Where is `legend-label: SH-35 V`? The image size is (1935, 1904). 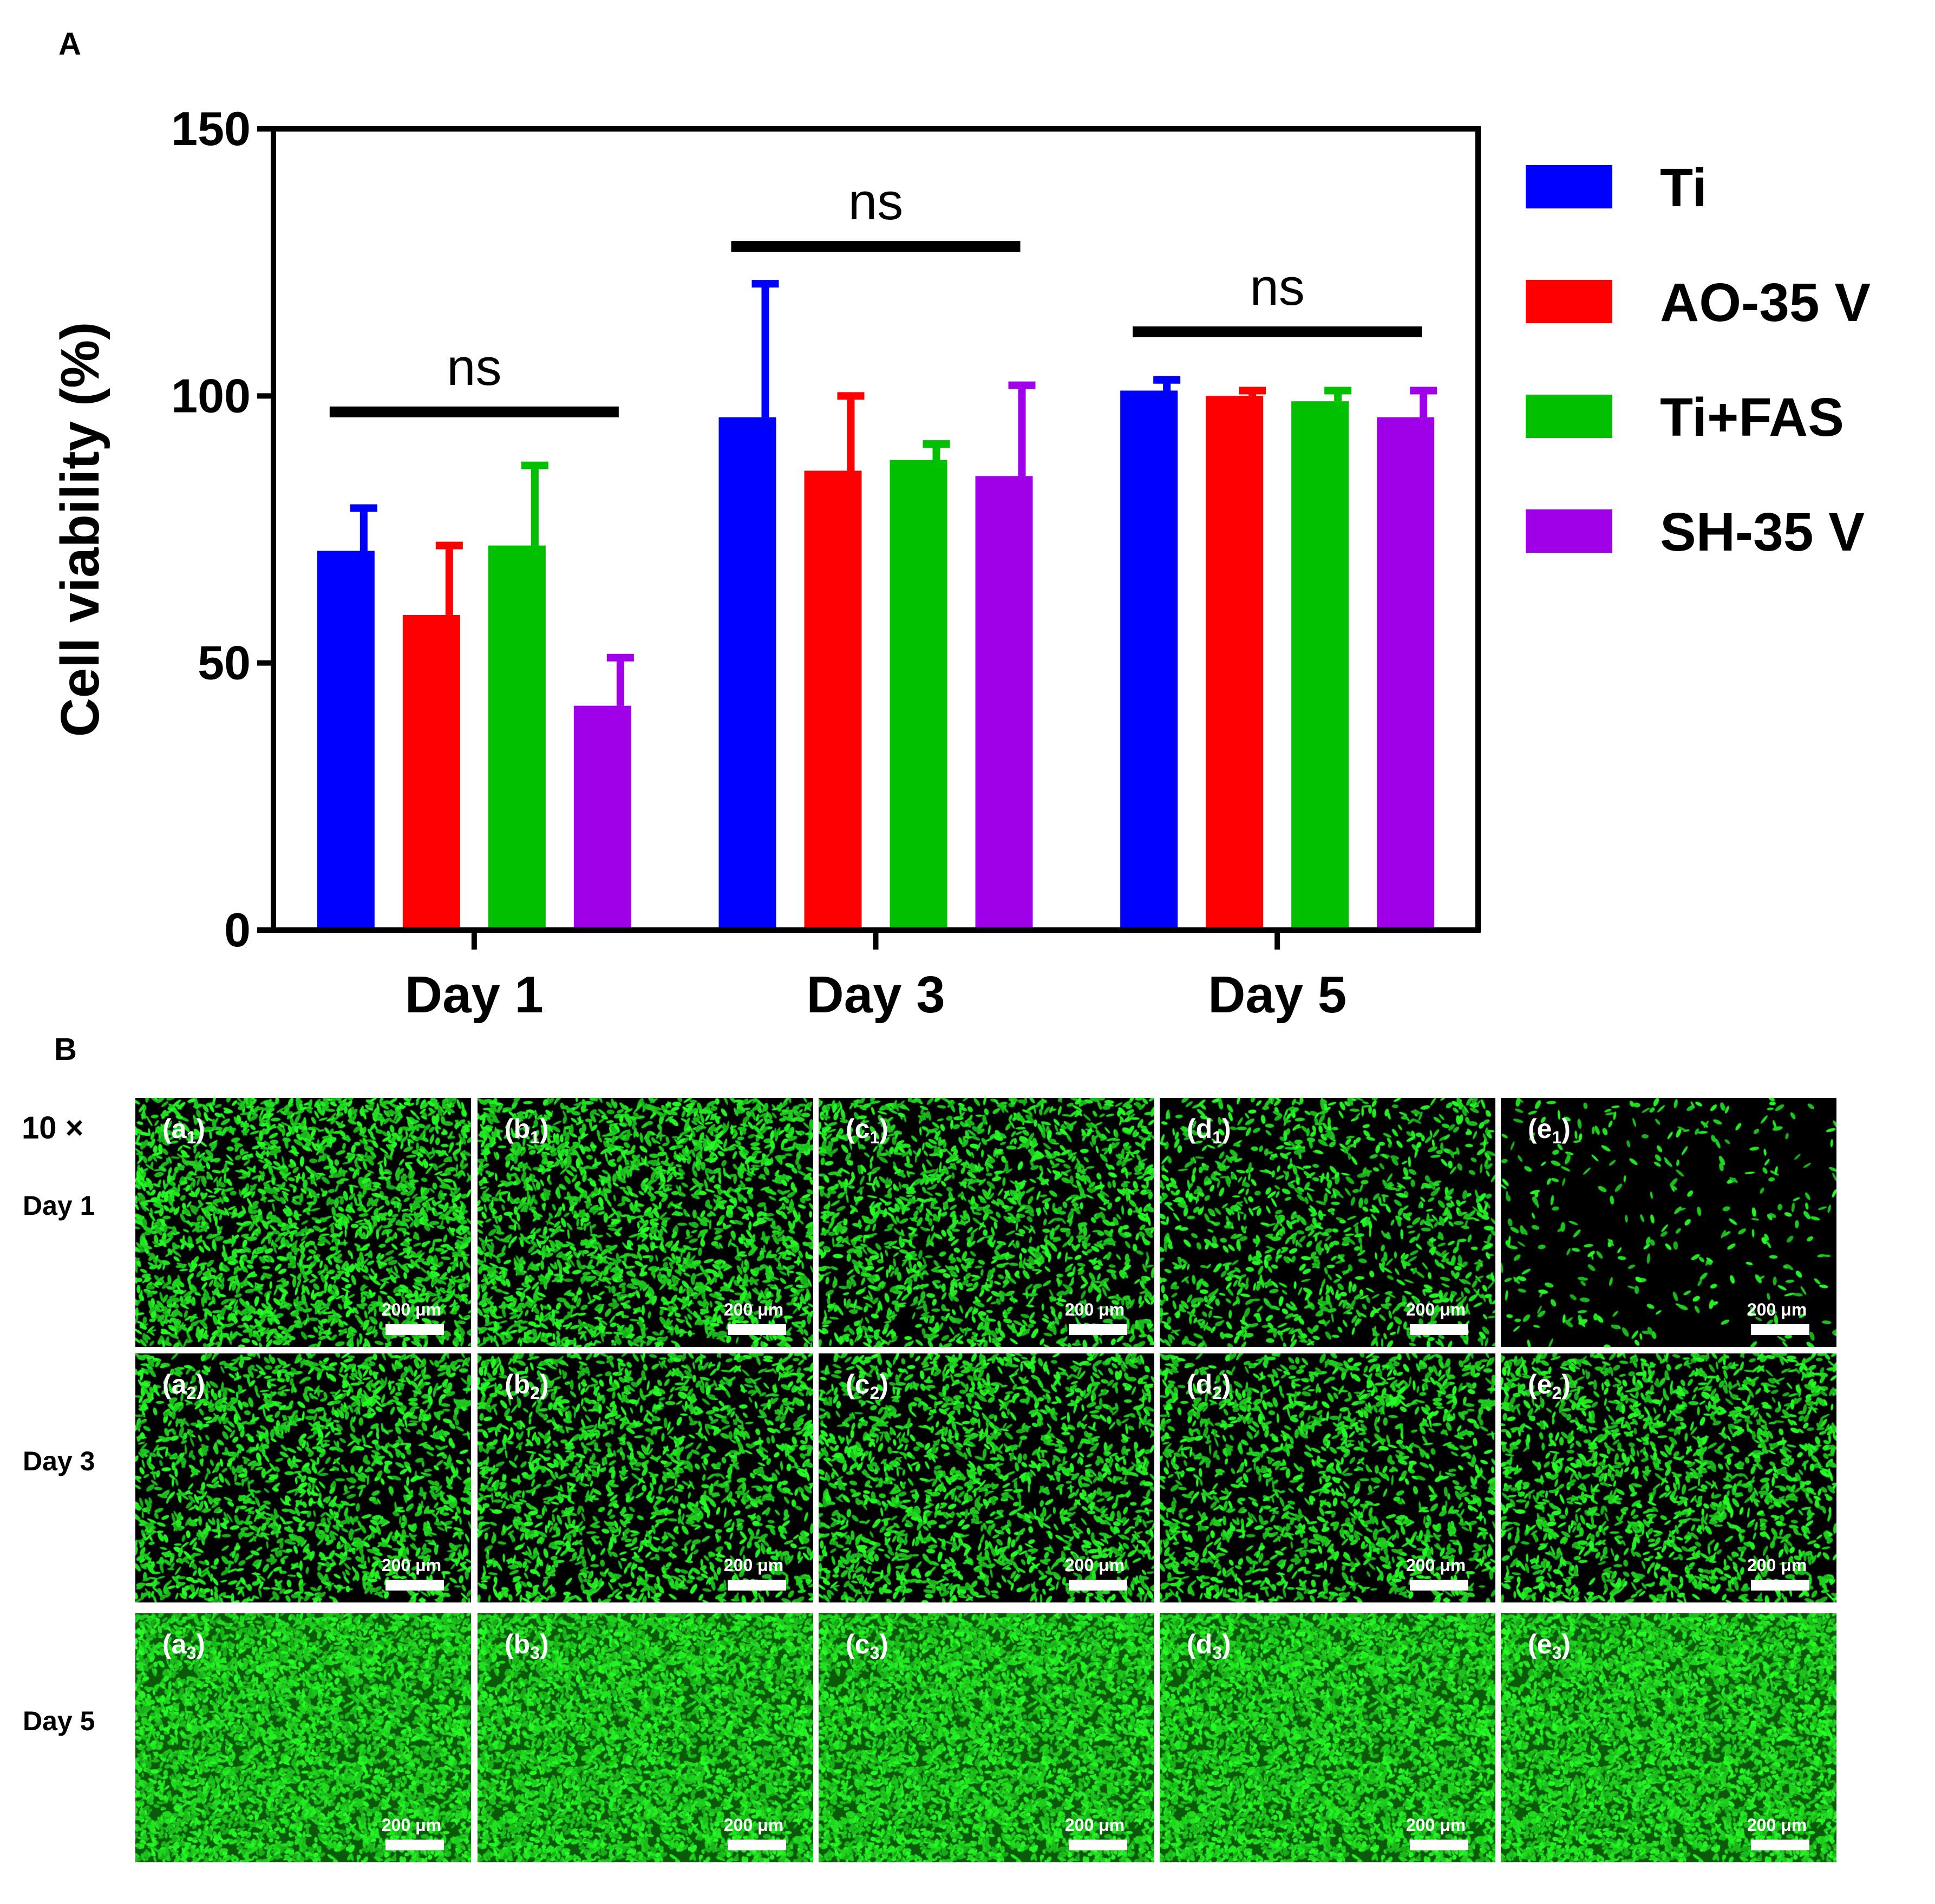
legend-label: SH-35 V is located at coordinates (1762, 532).